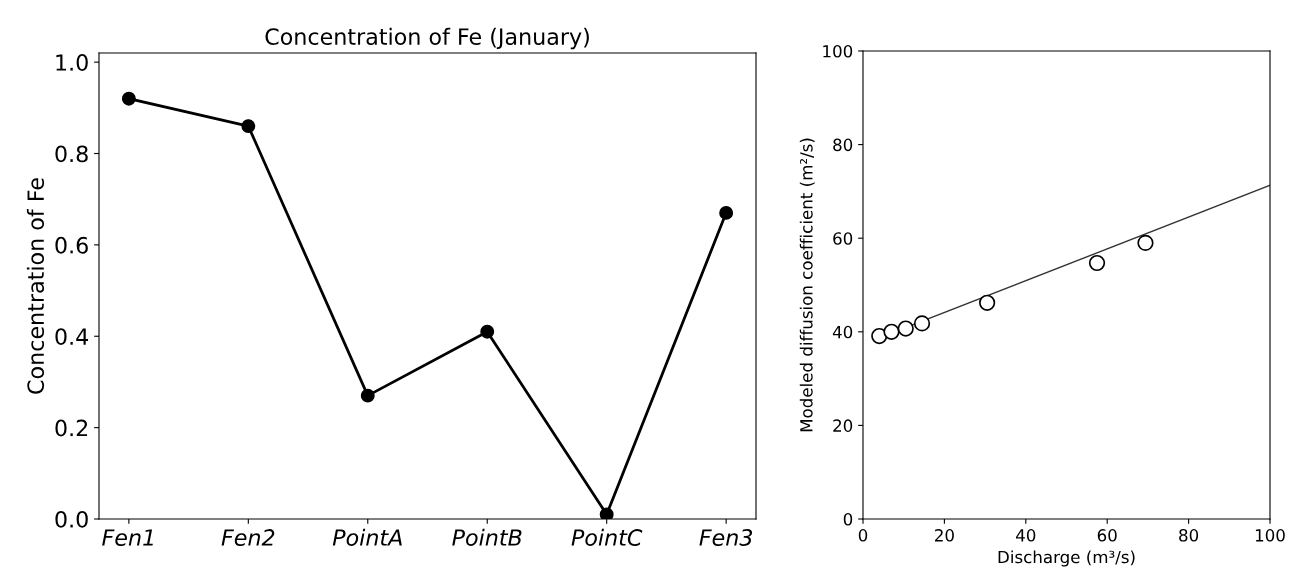 The height and width of the screenshot is (588, 1292). I want to click on y-tick-label: 80, so click(843, 145).